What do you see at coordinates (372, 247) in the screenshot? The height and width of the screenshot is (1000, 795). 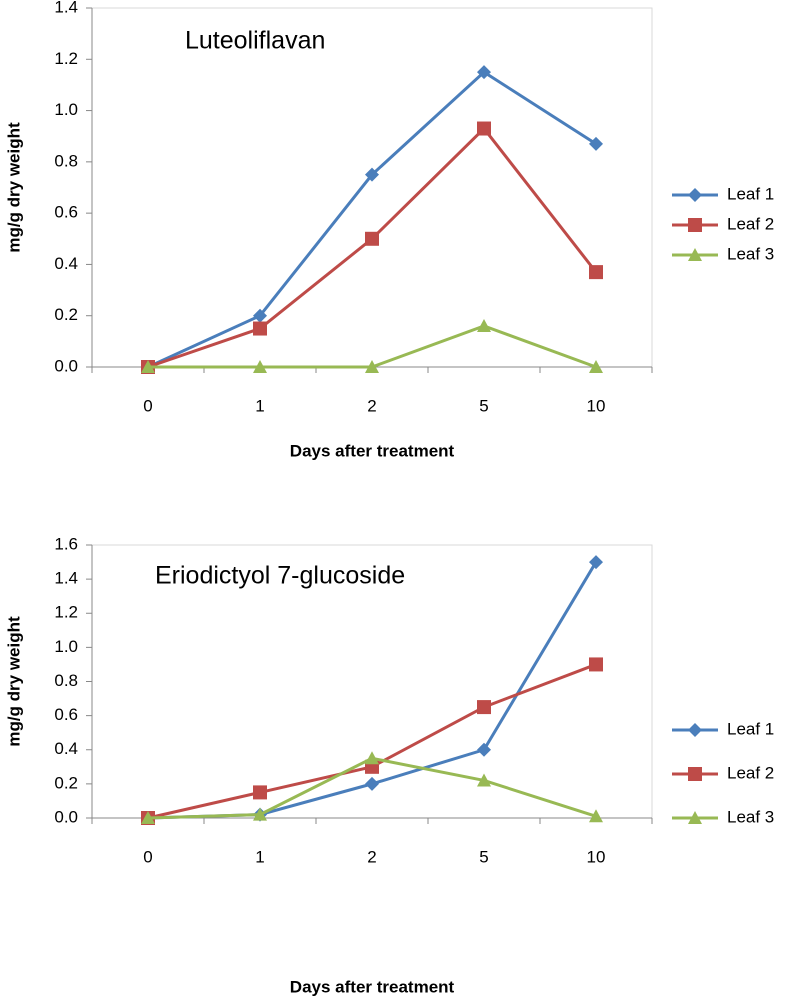 I see `series-line` at bounding box center [372, 247].